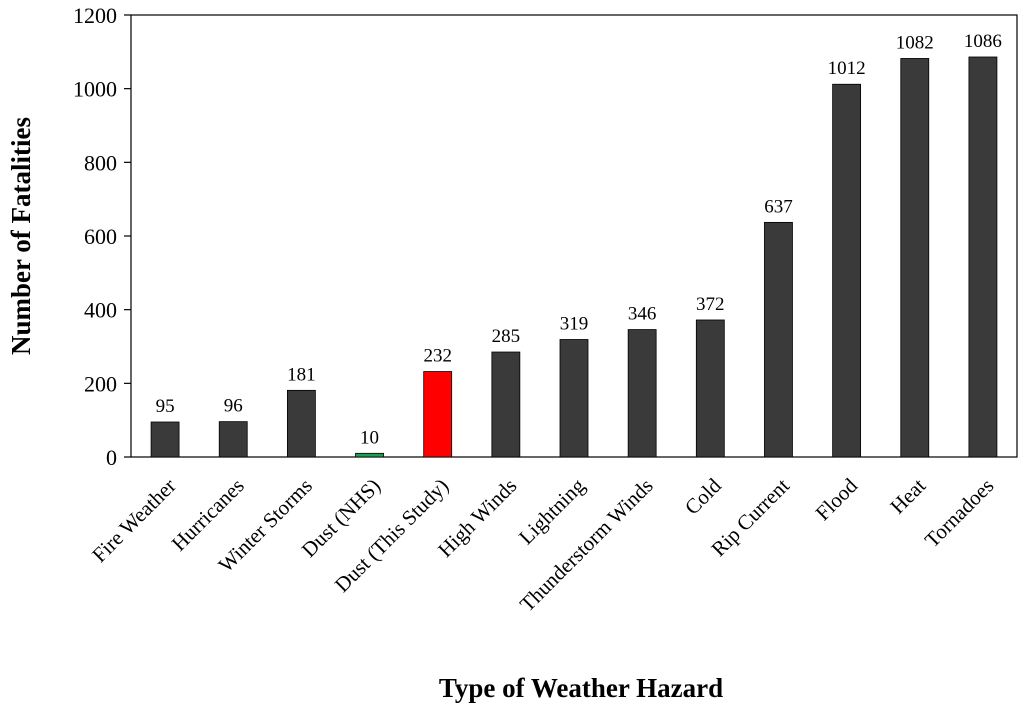  Describe the element at coordinates (703, 496) in the screenshot. I see `category-label: Cold` at that location.